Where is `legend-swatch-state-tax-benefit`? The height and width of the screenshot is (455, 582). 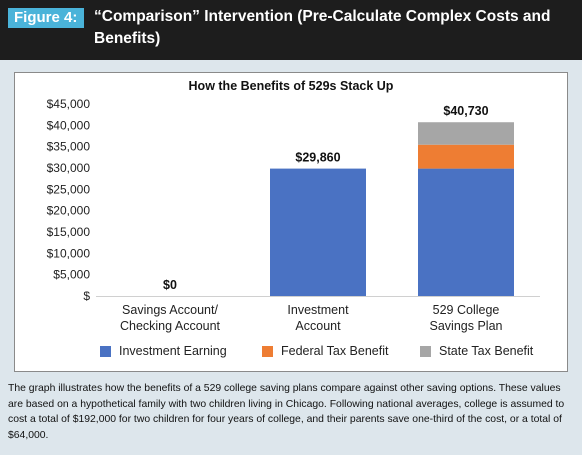
legend-swatch-state-tax-benefit is located at coordinates (425, 351).